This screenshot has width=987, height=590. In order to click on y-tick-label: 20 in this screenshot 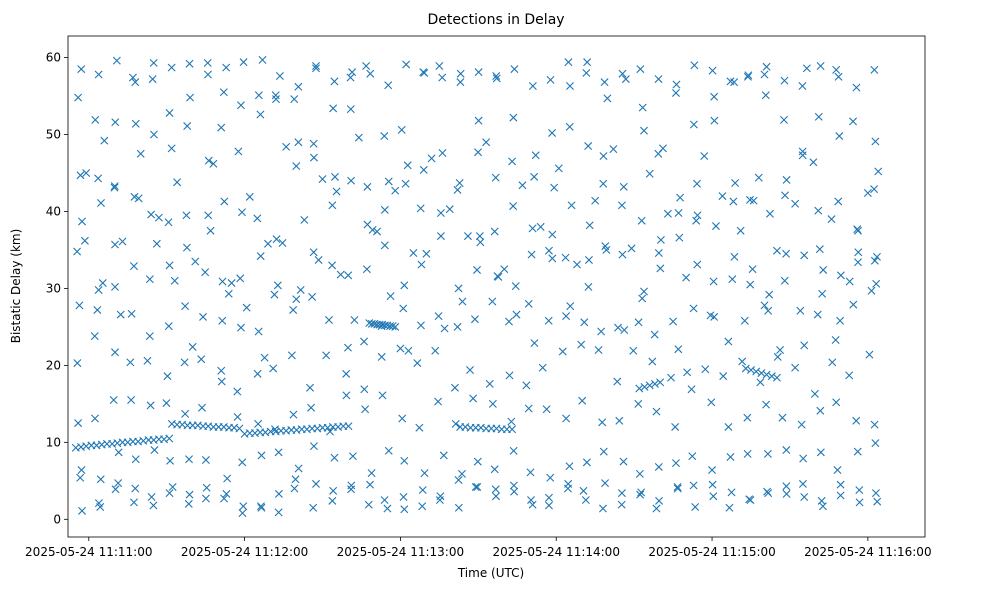, I will do `click(53, 365)`.